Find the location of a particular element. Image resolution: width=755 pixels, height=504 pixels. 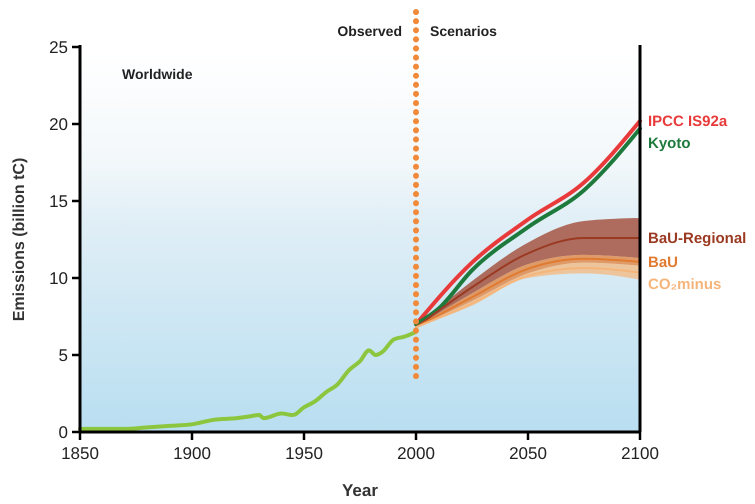

y-tick-label: 25 is located at coordinates (58, 47).